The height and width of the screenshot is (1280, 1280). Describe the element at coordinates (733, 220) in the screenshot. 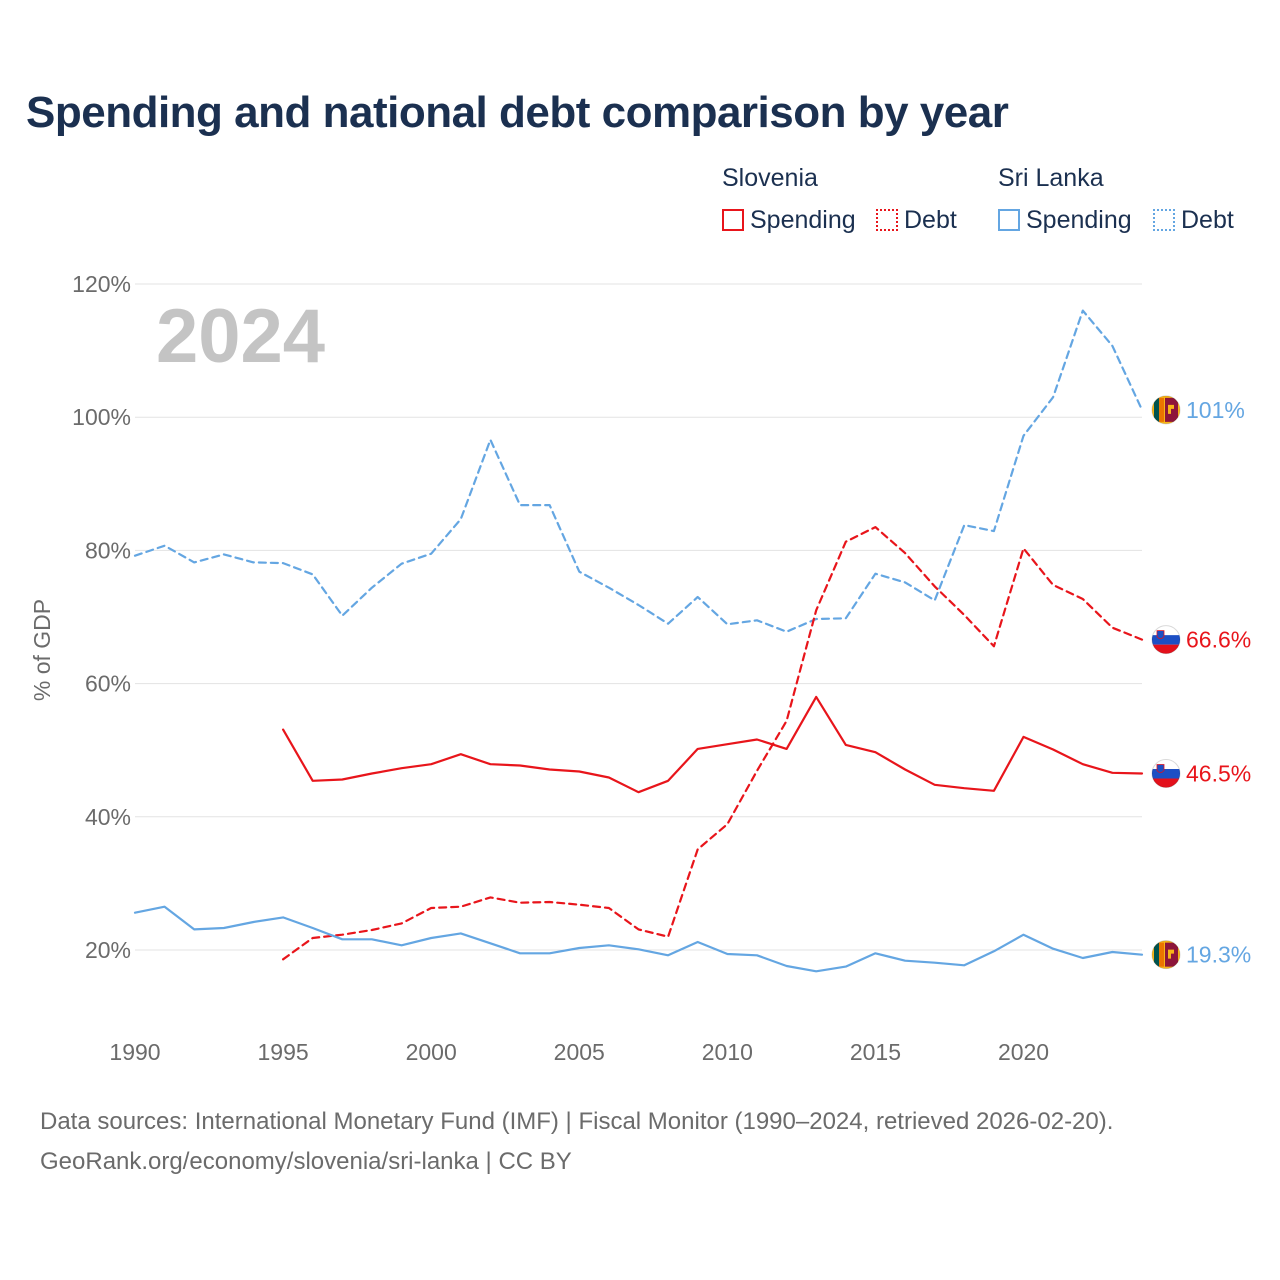

I see `legend-slovenia-spending-swatch` at that location.